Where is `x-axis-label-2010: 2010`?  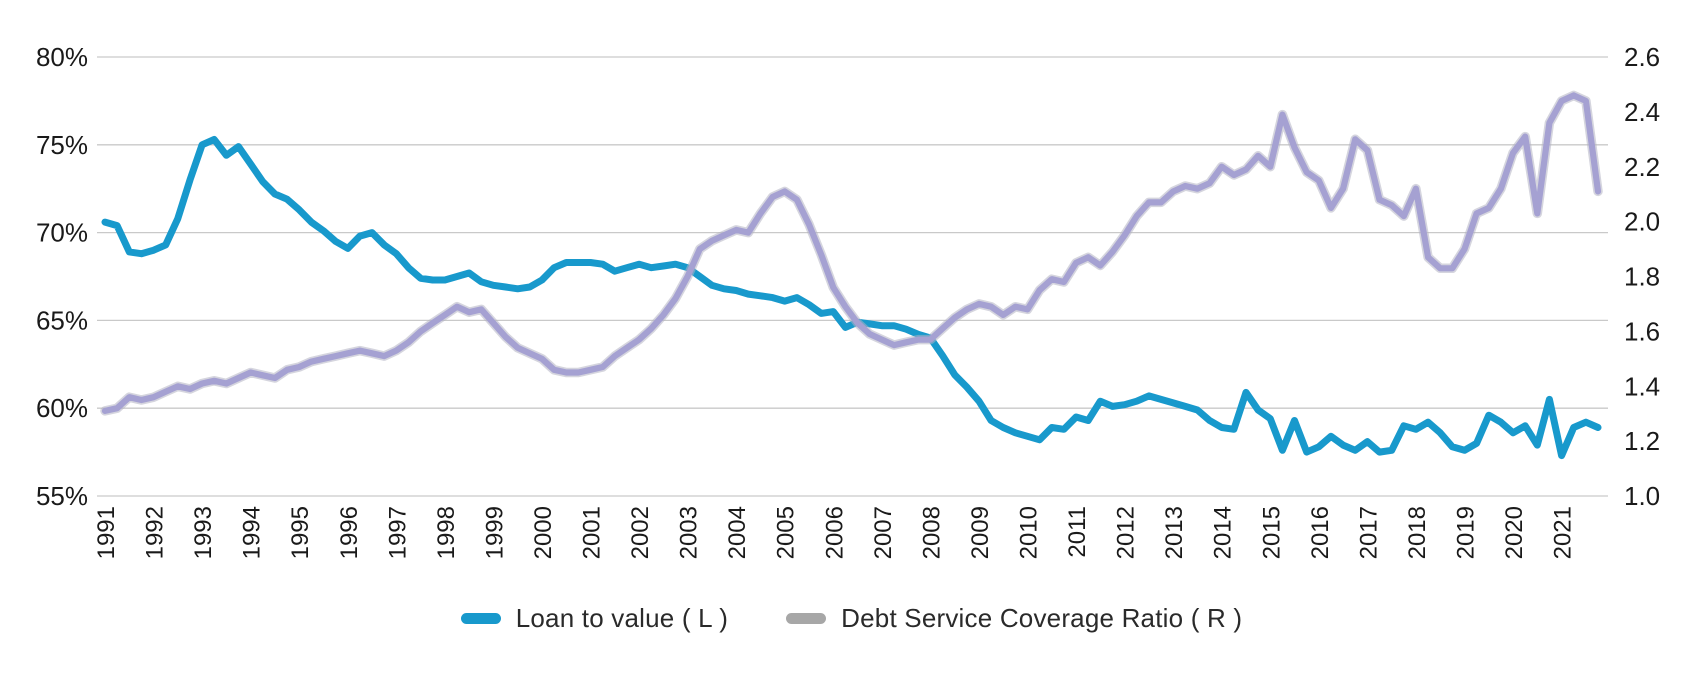 x-axis-label-2010: 2010 is located at coordinates (1029, 532).